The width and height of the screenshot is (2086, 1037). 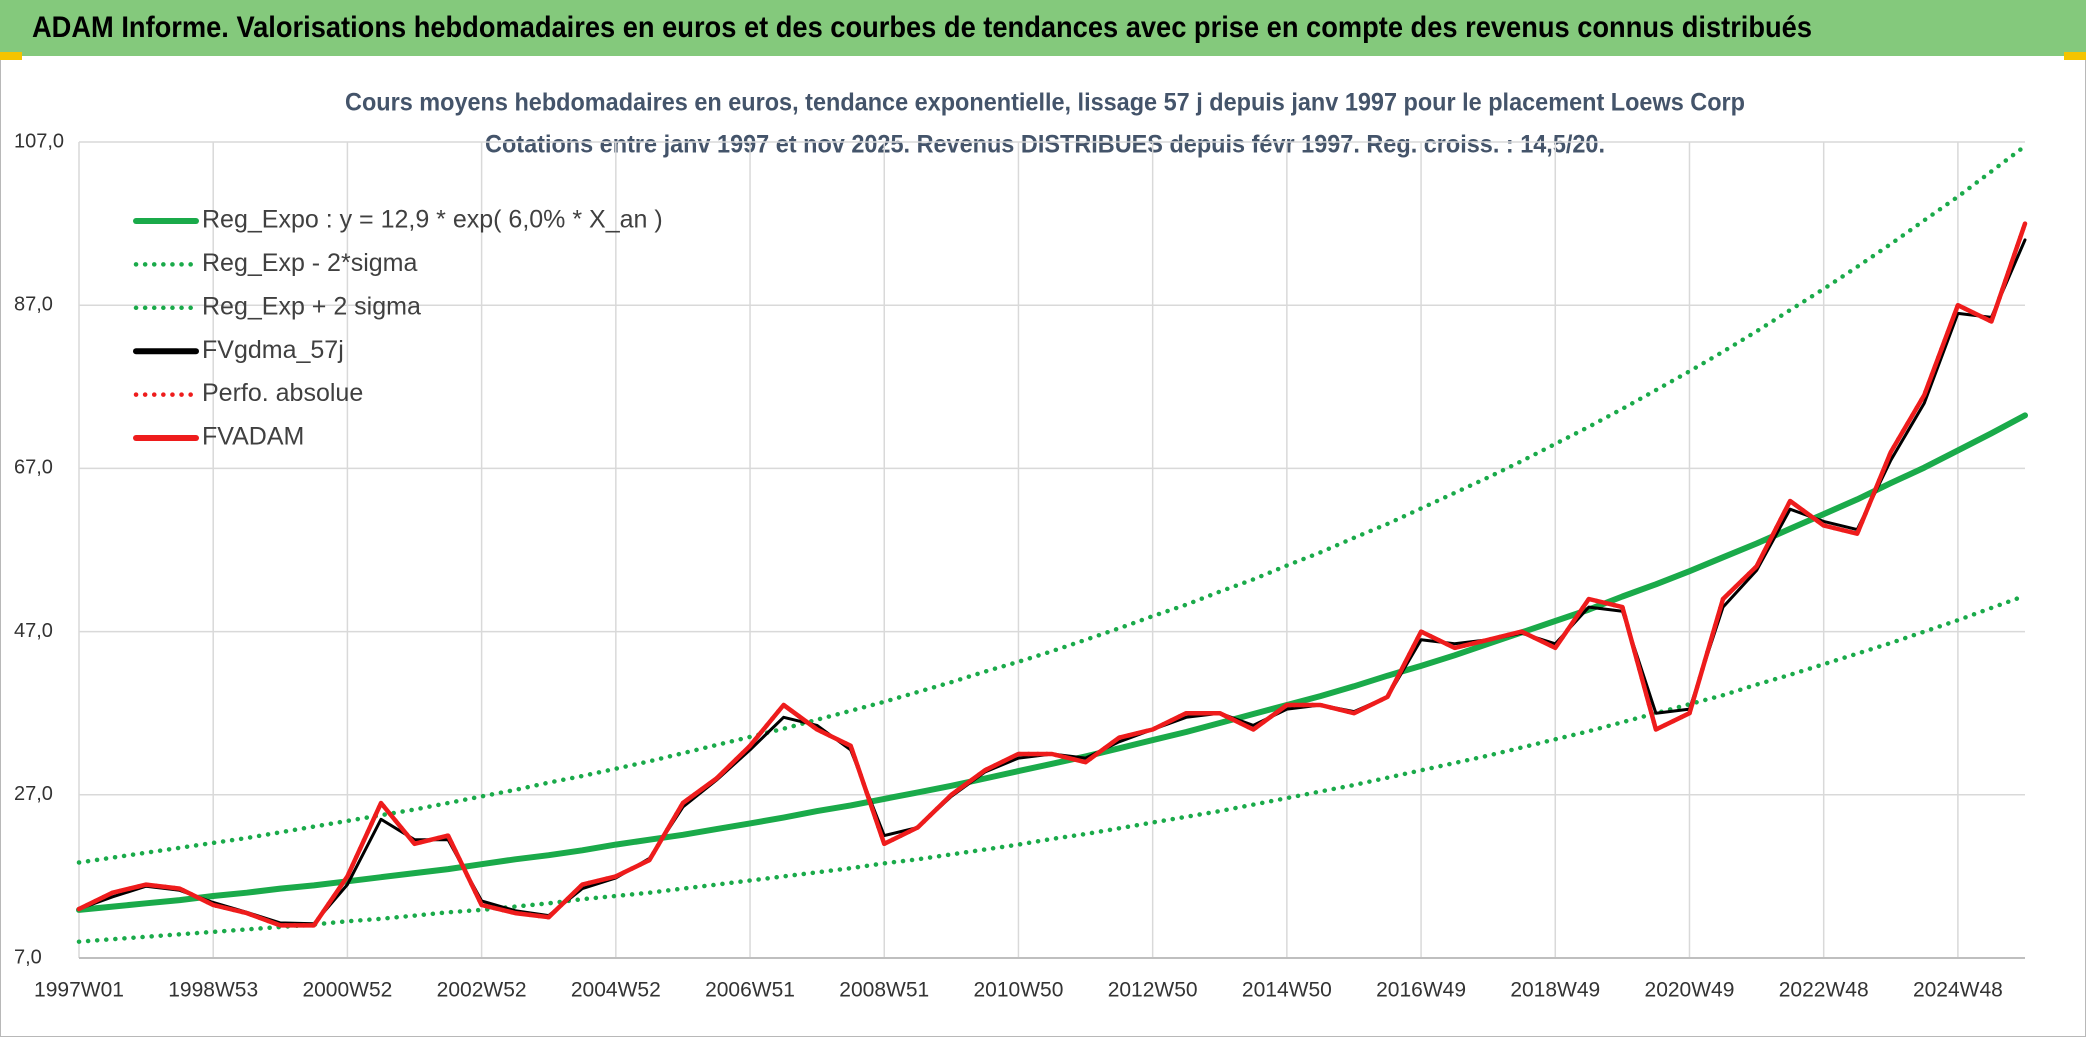 What do you see at coordinates (33, 794) in the screenshot?
I see `y-tick-label: 27,0` at bounding box center [33, 794].